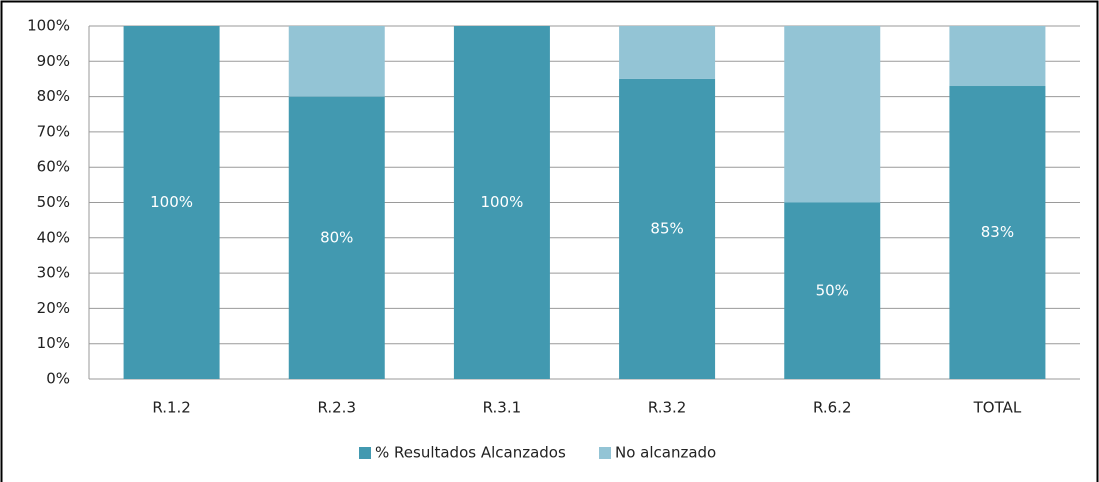  I want to click on x-tick-label: R.3.2, so click(667, 408).